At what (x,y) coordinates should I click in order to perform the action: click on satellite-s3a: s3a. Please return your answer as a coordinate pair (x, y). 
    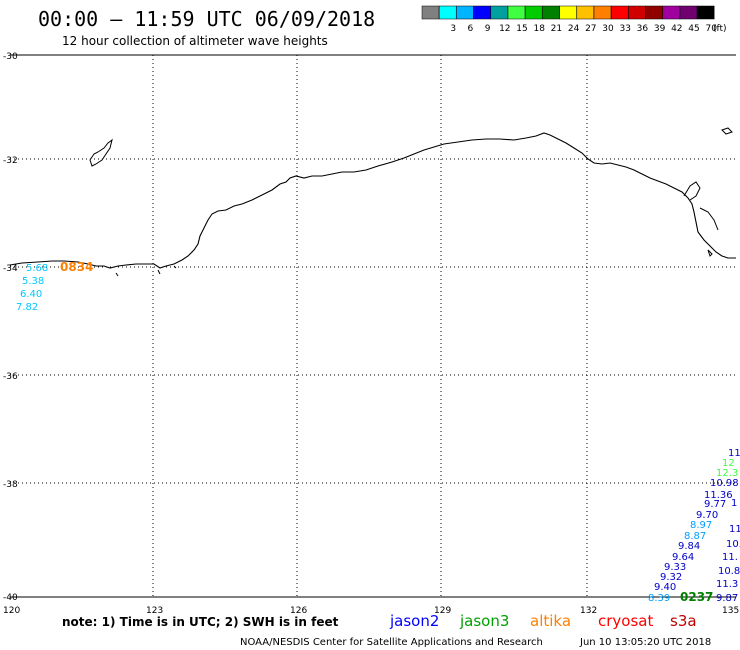
    Looking at the image, I should click on (683, 621).